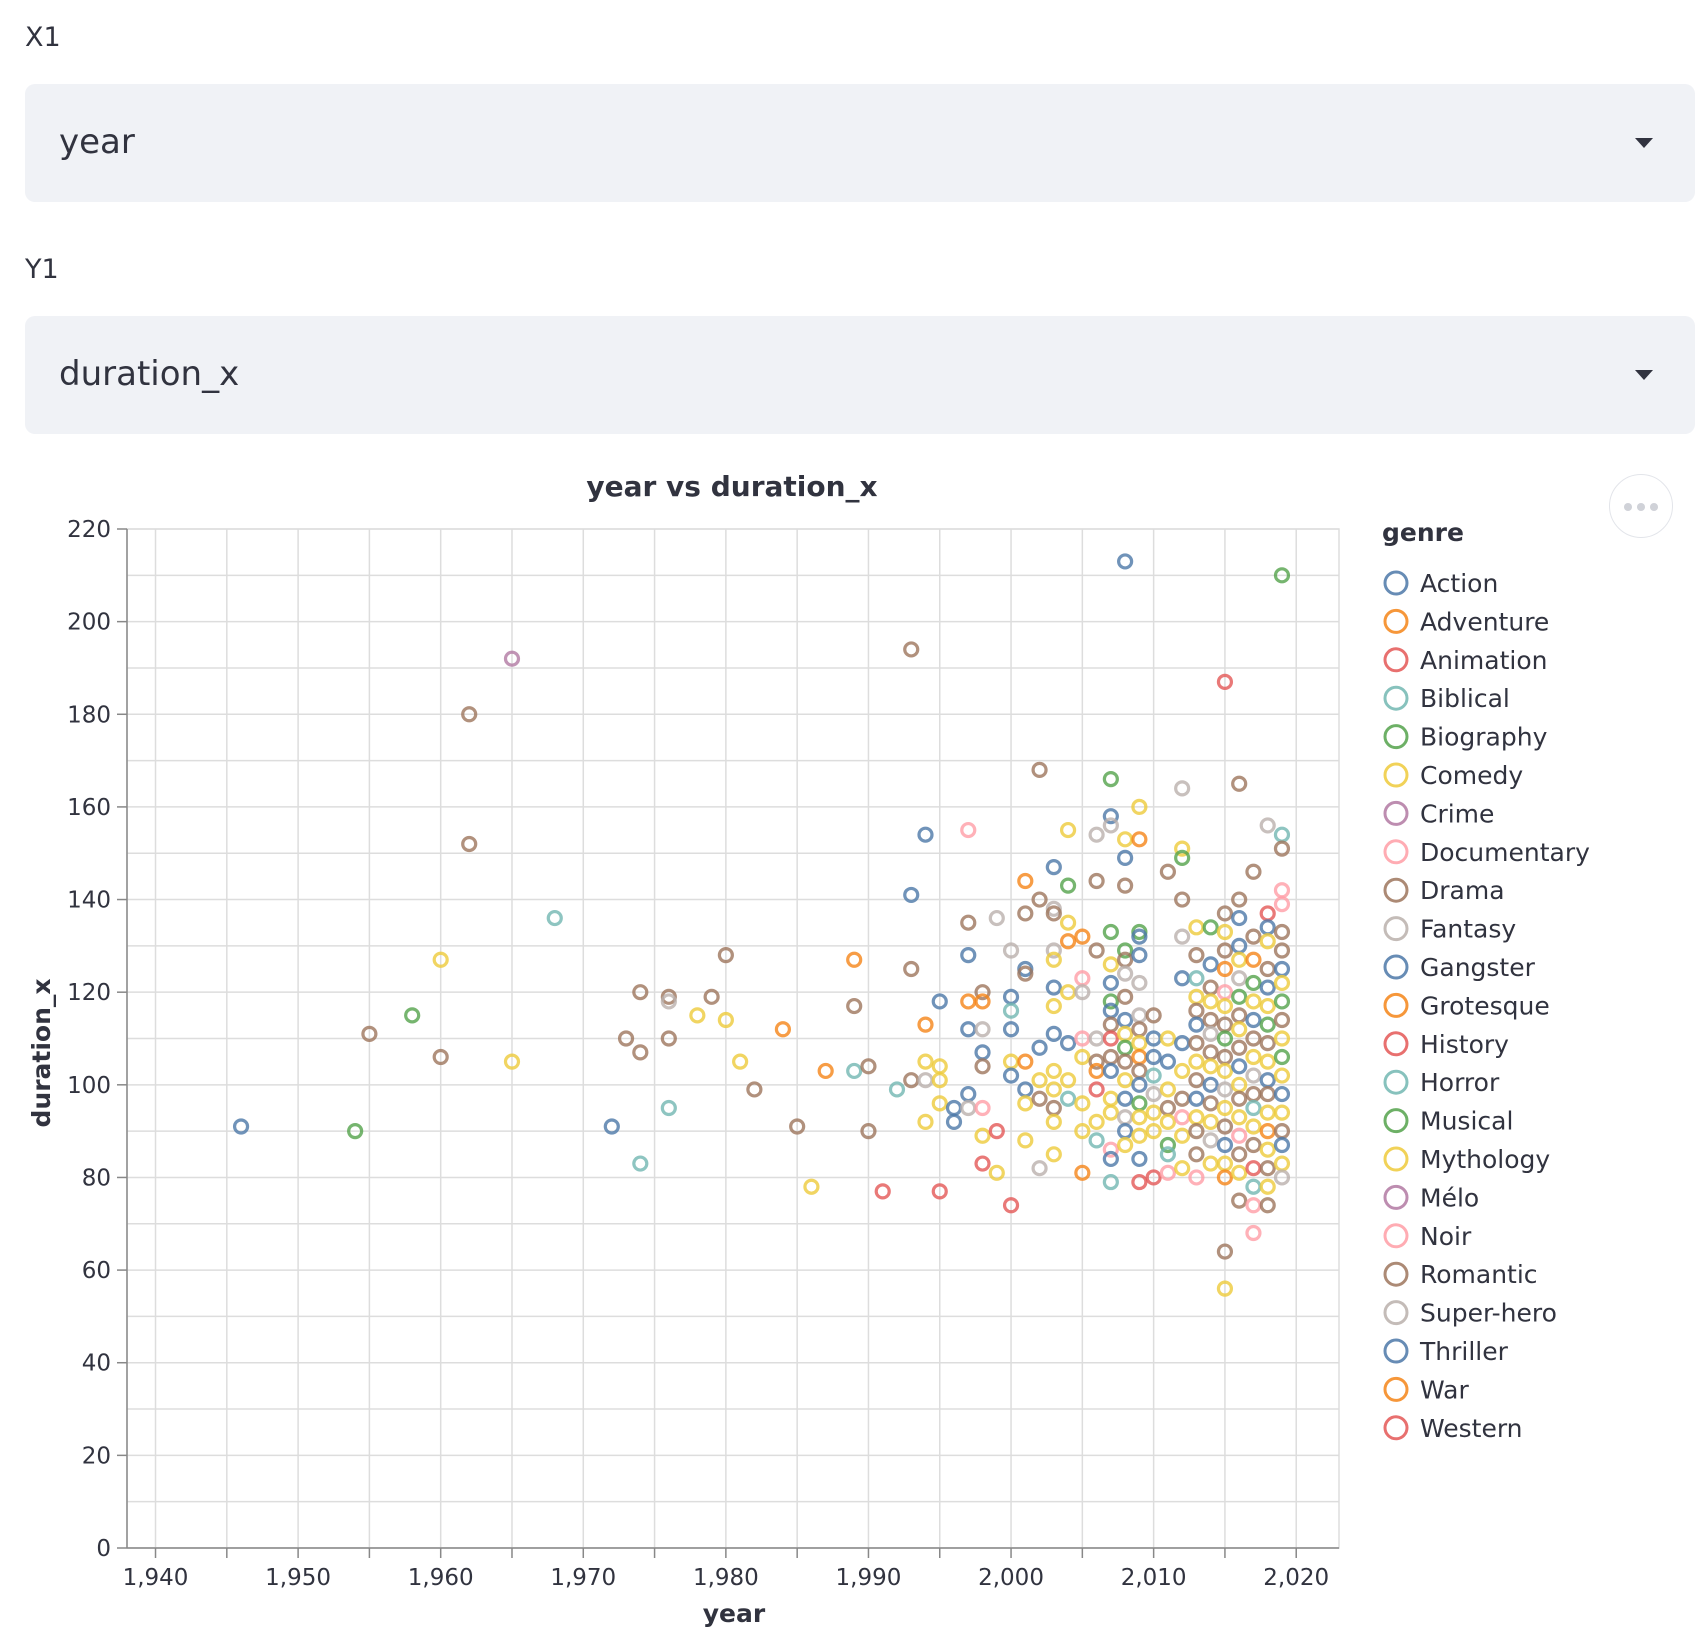 The image size is (1695, 1638). I want to click on x-axis-select: year, so click(860, 143).